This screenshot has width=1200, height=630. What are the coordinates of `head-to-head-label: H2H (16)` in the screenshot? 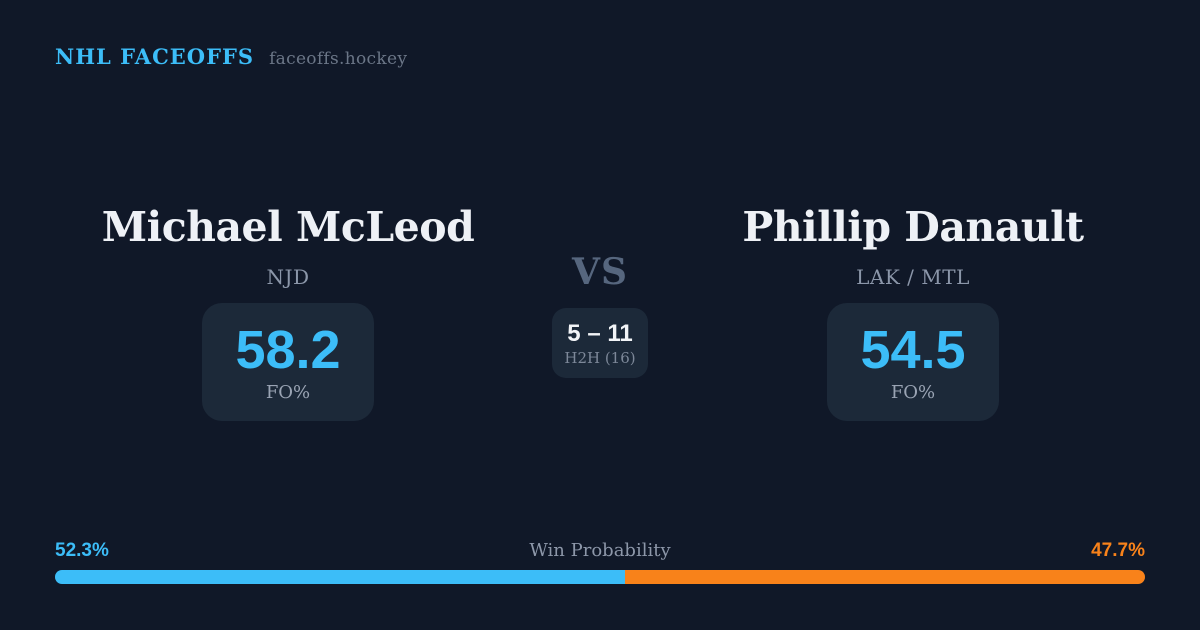 It's located at (600, 357).